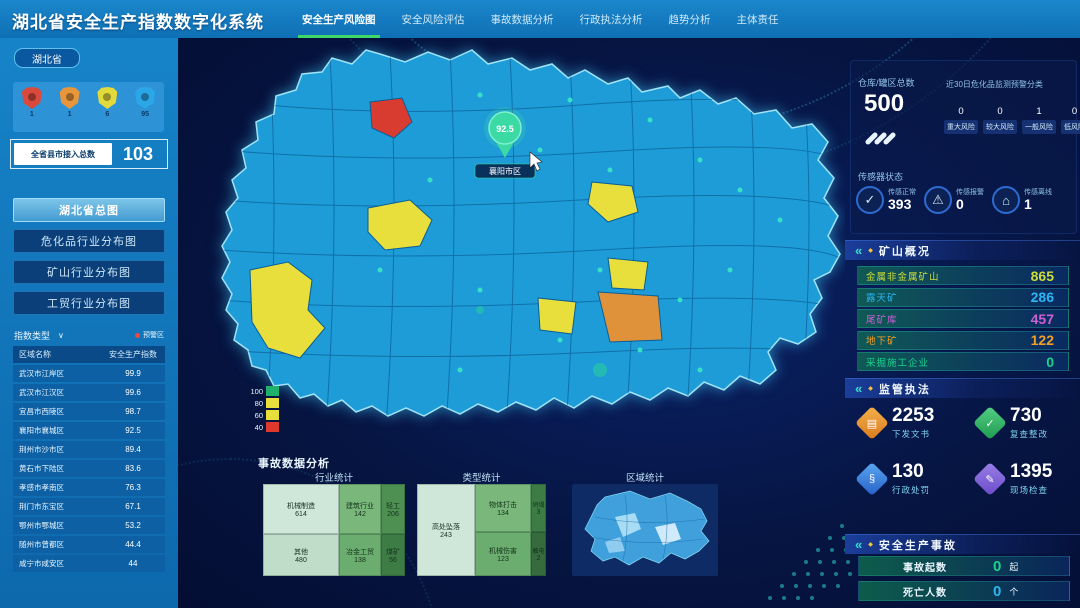 This screenshot has height=608, width=1080. Describe the element at coordinates (301, 506) in the screenshot. I see `cell-label: 机械制造` at that location.